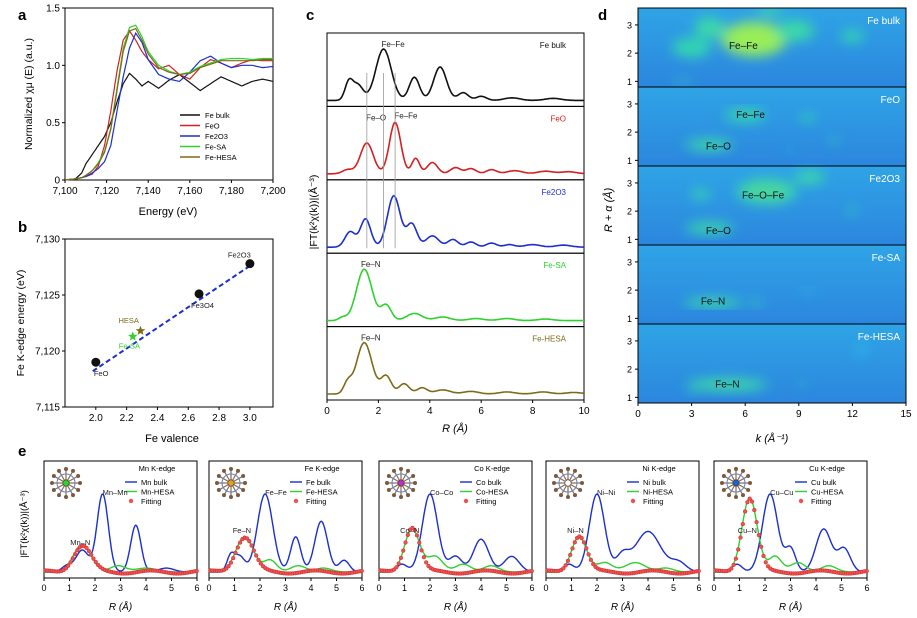  I want to click on panel-c-xtick-label: 2, so click(379, 411).